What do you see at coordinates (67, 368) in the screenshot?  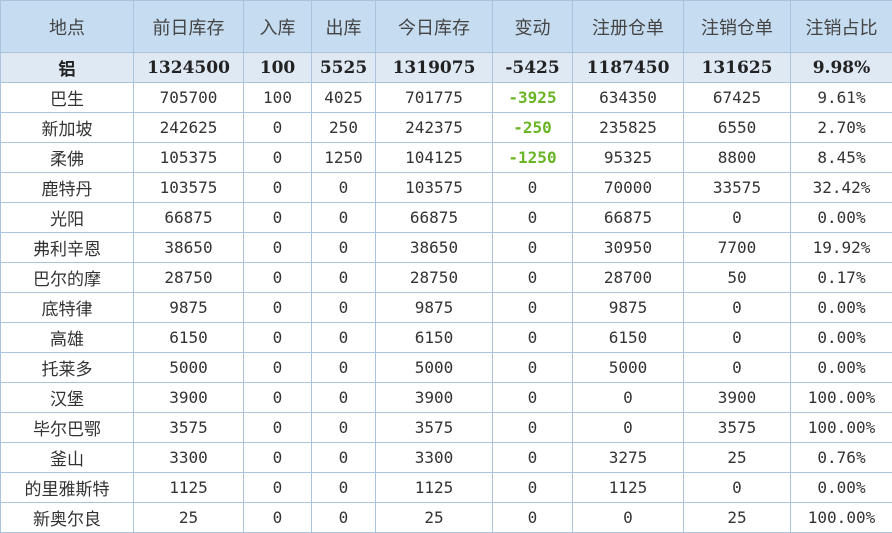 I see `cell-location: 托莱多` at bounding box center [67, 368].